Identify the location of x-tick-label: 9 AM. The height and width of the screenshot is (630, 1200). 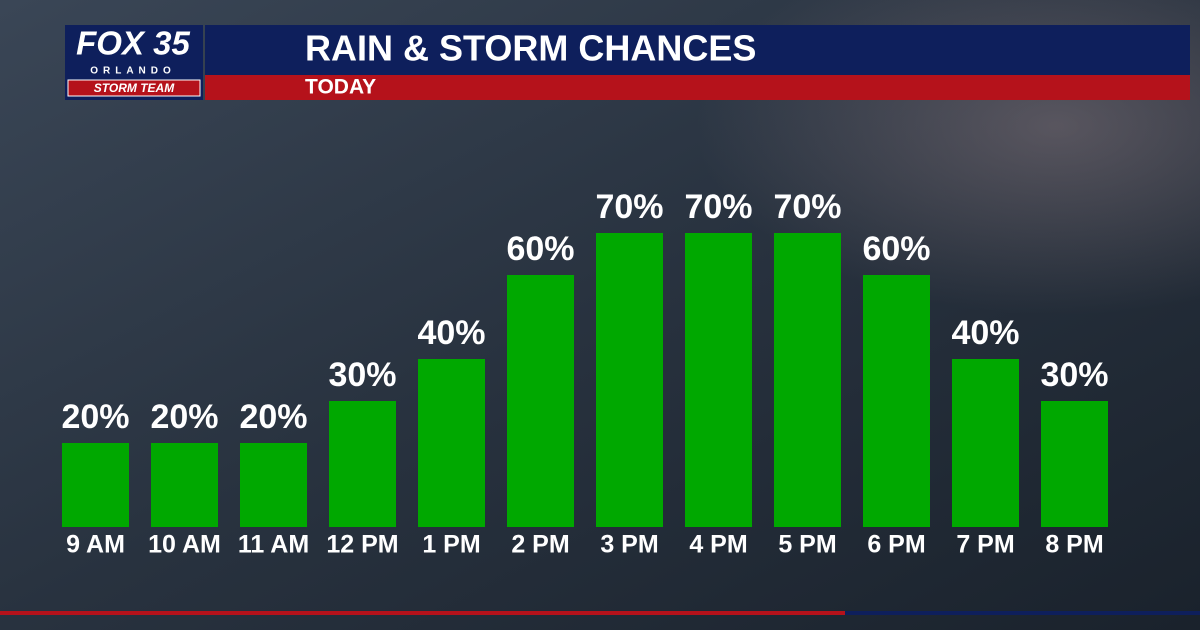
(95, 545).